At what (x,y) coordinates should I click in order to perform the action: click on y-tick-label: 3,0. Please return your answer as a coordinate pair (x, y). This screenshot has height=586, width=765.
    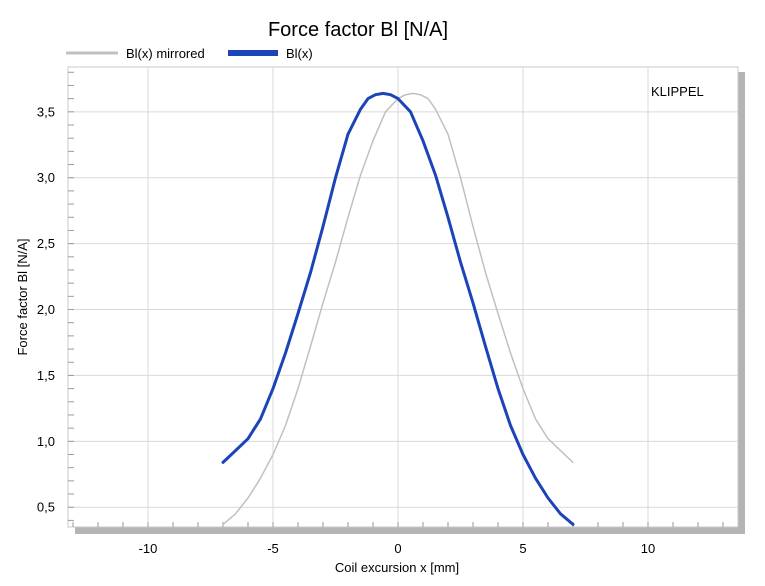
    Looking at the image, I should click on (46, 177).